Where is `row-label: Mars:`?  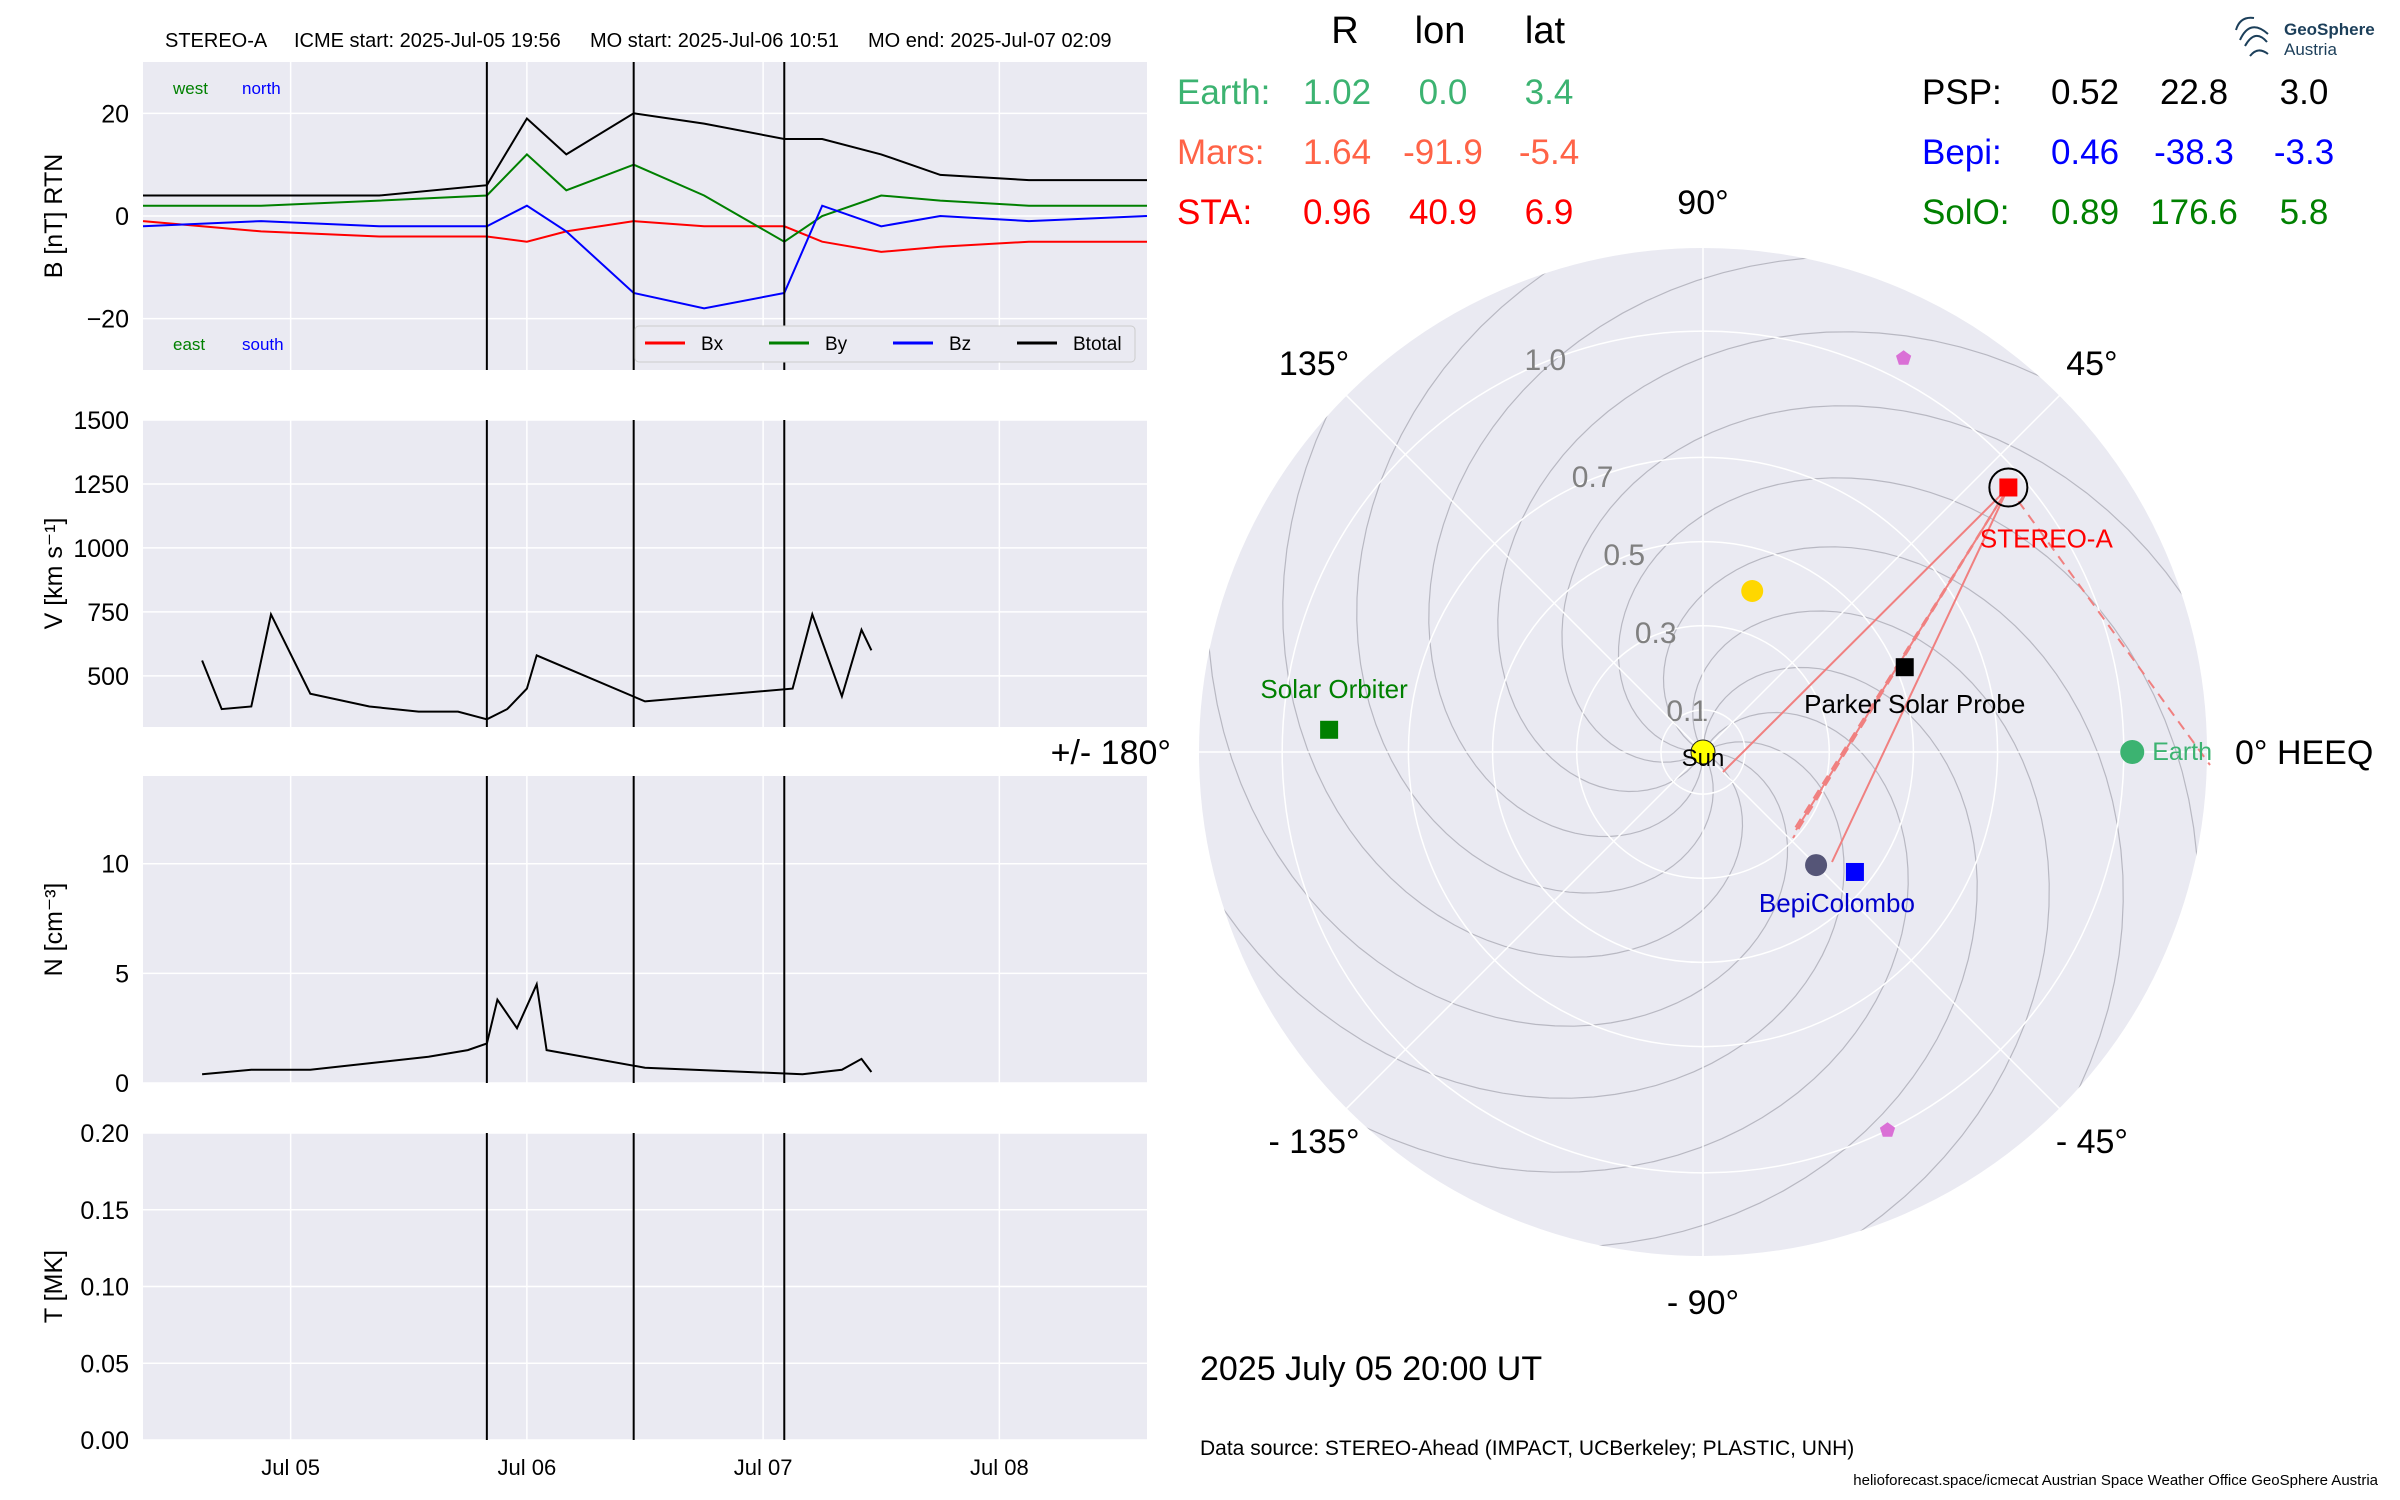
row-label: Mars: is located at coordinates (1221, 152).